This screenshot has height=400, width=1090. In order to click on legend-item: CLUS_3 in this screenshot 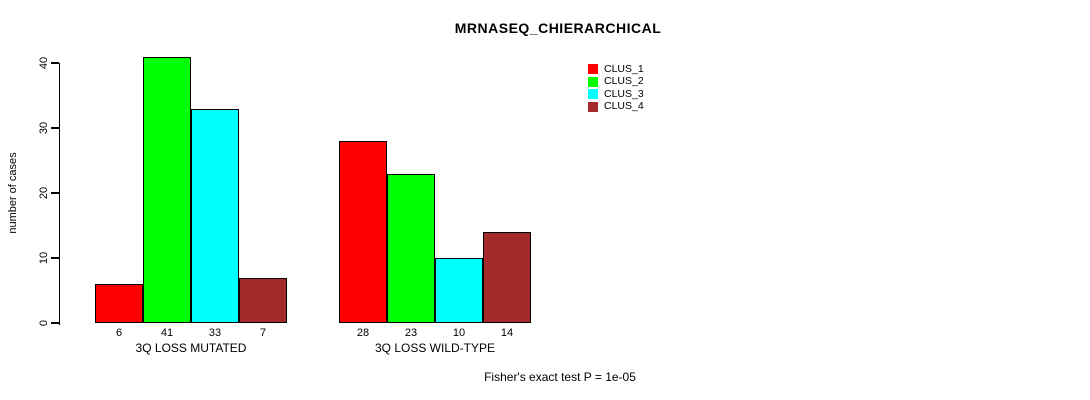, I will do `click(616, 94)`.